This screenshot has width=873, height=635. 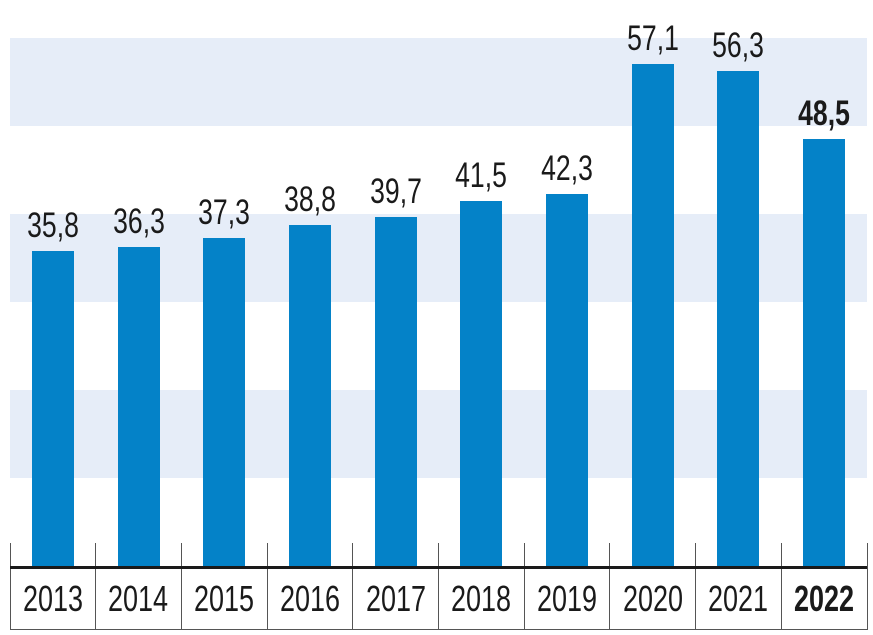 I want to click on bar-2013, so click(x=52, y=408).